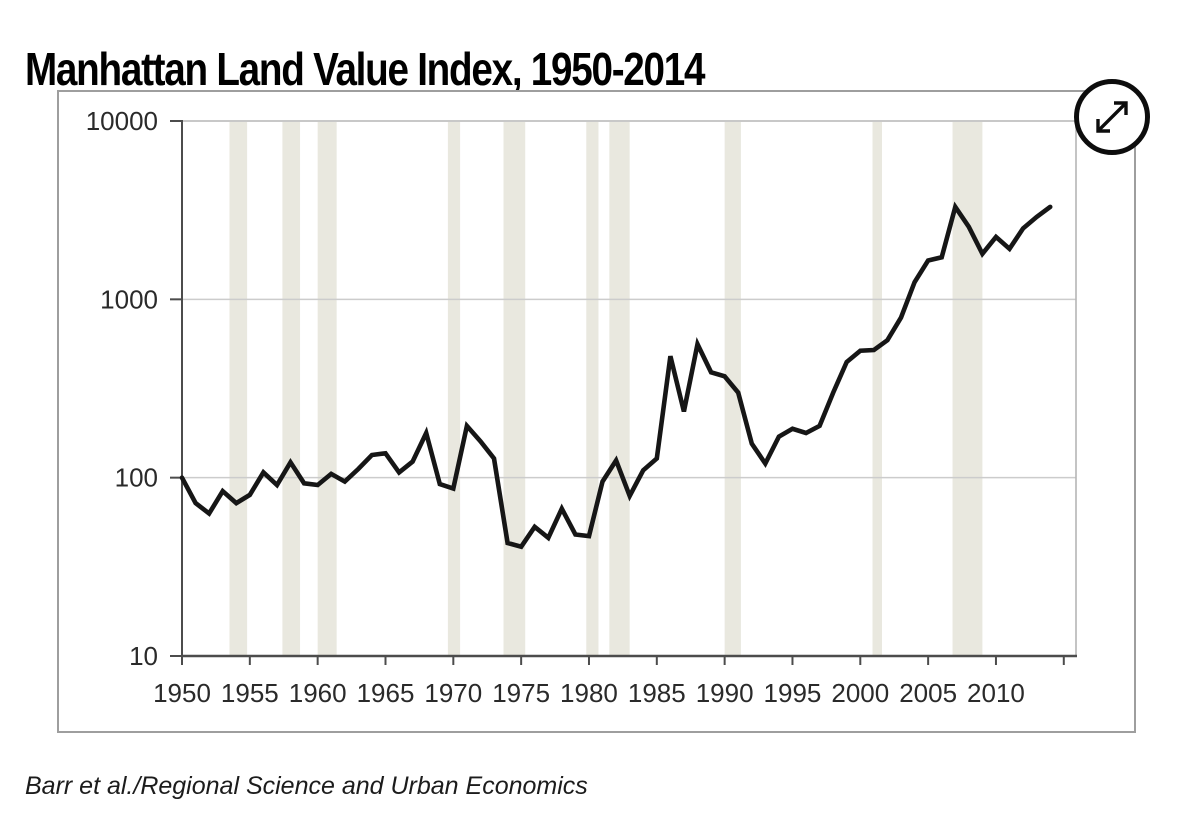  I want to click on x-tick-label: 2005, so click(928, 693).